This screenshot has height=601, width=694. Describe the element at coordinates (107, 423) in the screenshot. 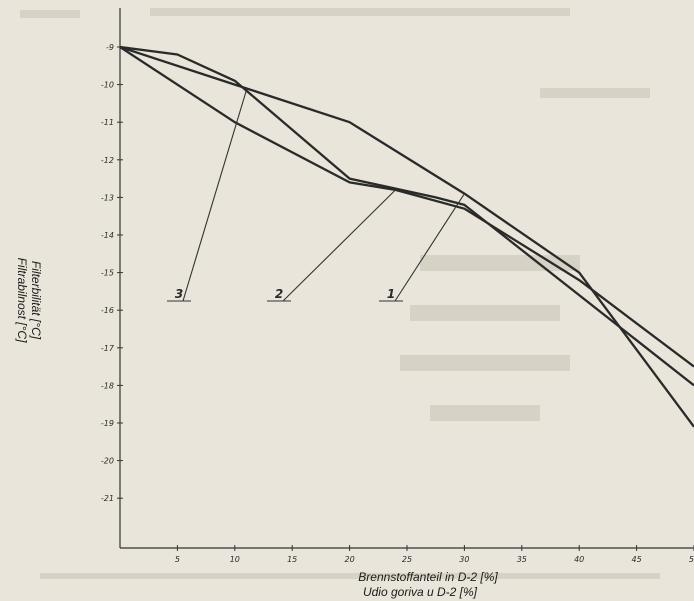

I see `y-tick-label: -19` at that location.